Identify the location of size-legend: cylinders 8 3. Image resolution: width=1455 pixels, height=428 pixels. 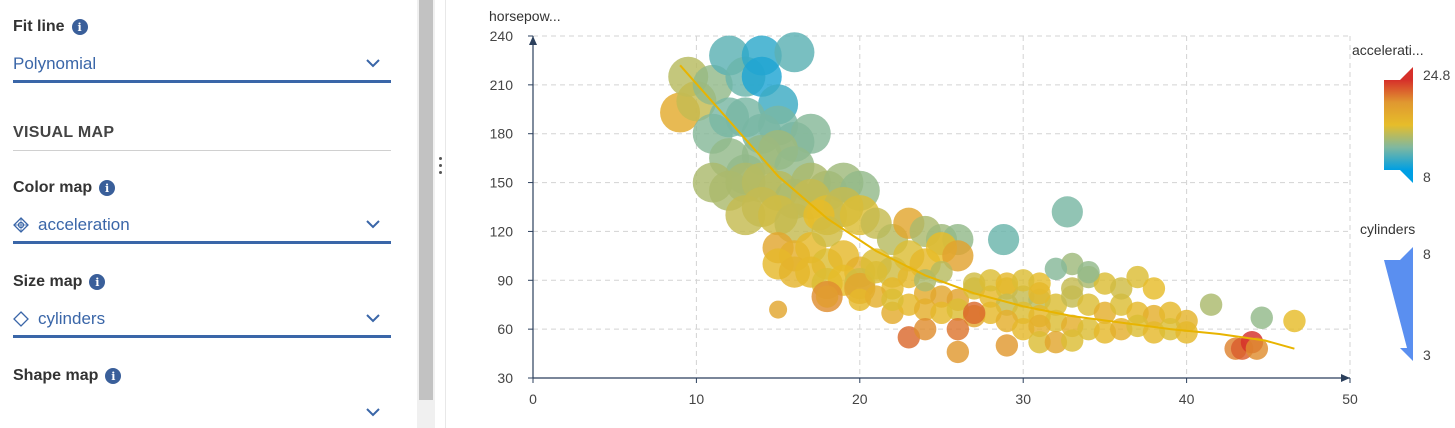
(1395, 292).